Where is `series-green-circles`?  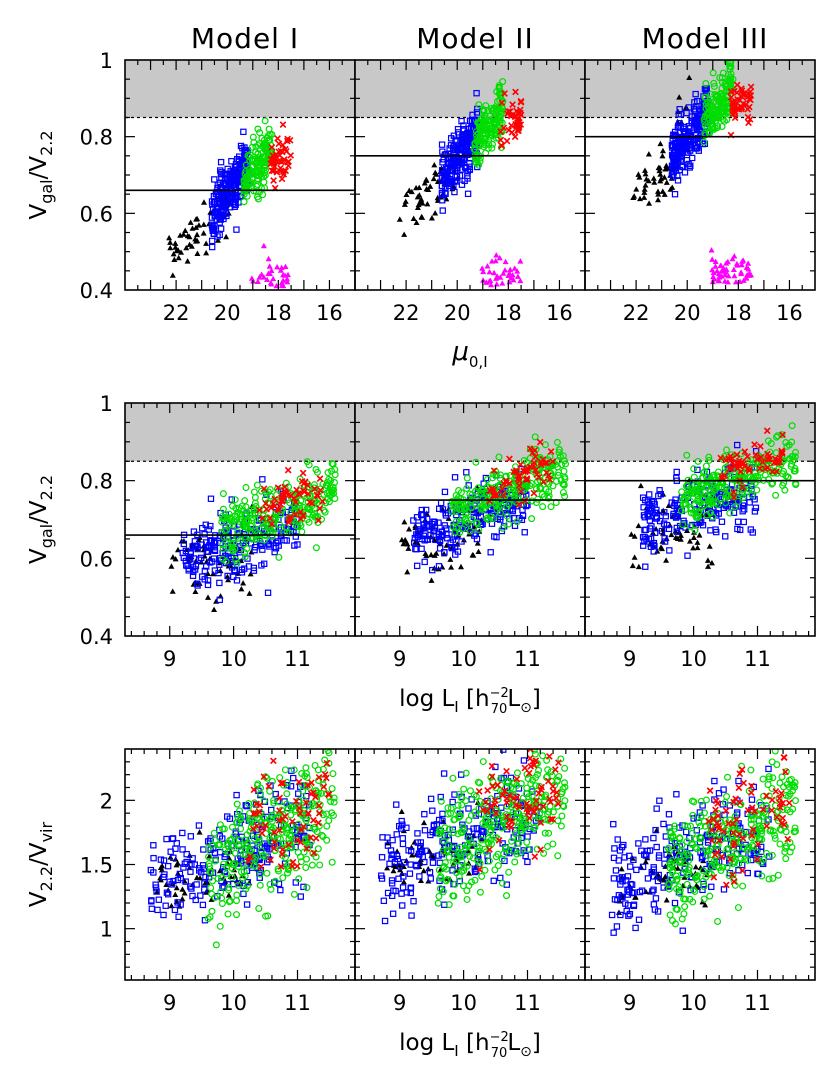 series-green-circles is located at coordinates (258, 161).